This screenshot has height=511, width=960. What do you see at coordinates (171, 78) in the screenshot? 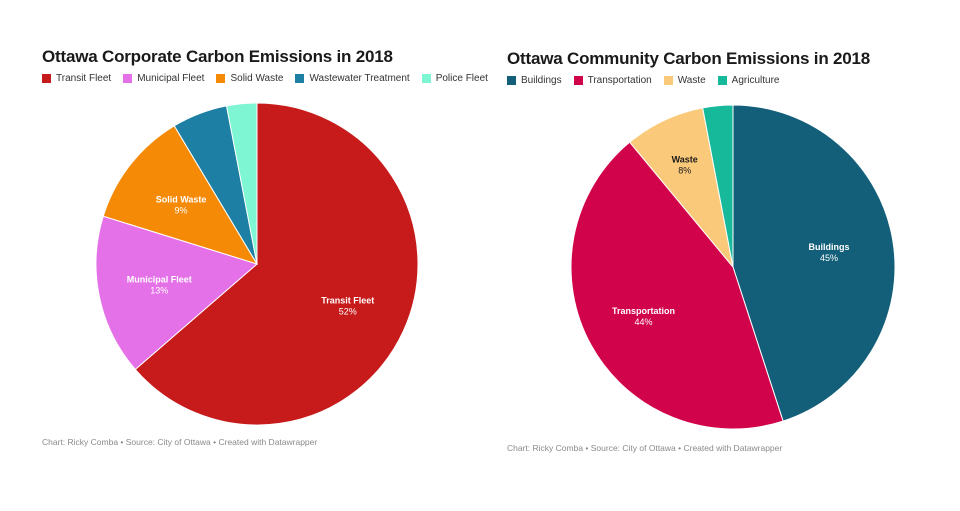
I see `legend-label: Municipal Fleet` at bounding box center [171, 78].